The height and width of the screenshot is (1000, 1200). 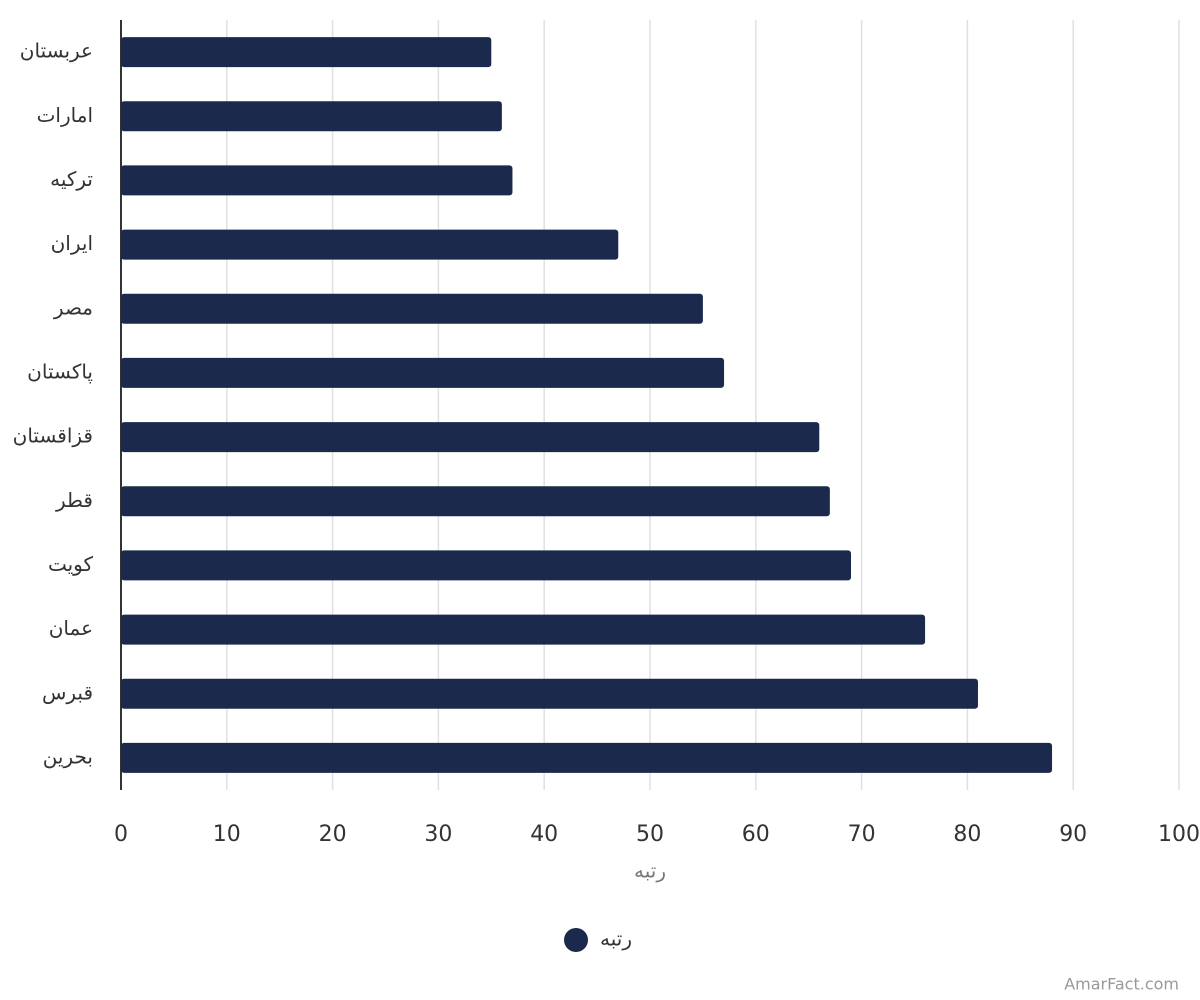 What do you see at coordinates (71, 628) in the screenshot?
I see `y-tick-label: عمان` at bounding box center [71, 628].